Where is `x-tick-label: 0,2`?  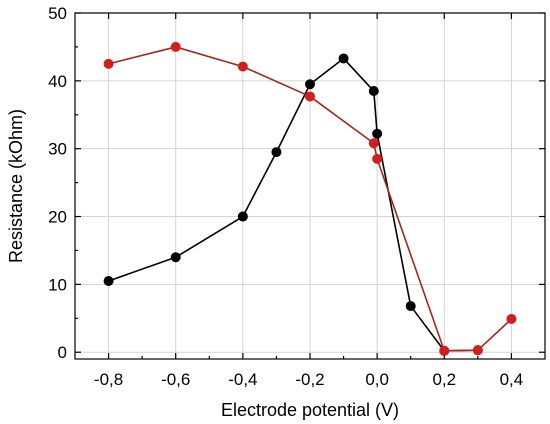
x-tick-label: 0,2 is located at coordinates (444, 379).